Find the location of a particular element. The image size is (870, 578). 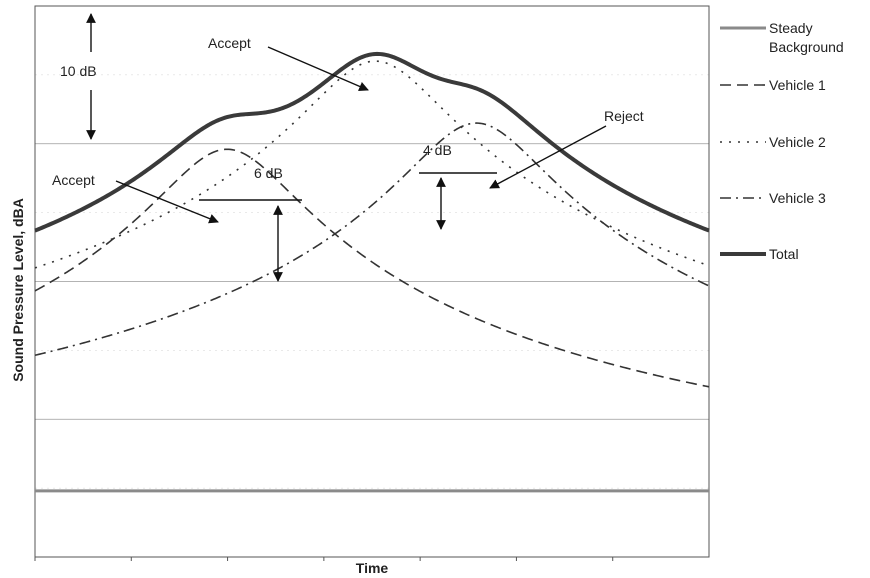

legend-item-vehicle-2: Vehicle 2 is located at coordinates (773, 142).